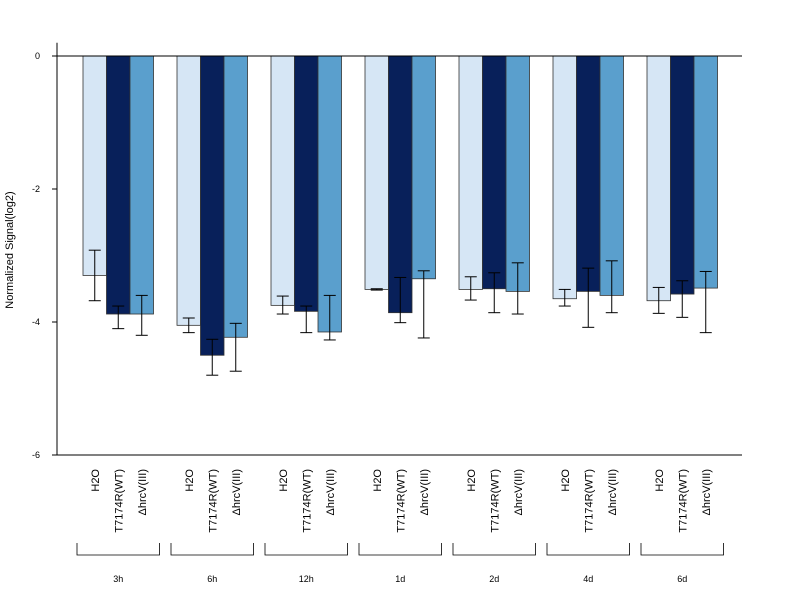  I want to click on group-label: 12h, so click(306, 579).